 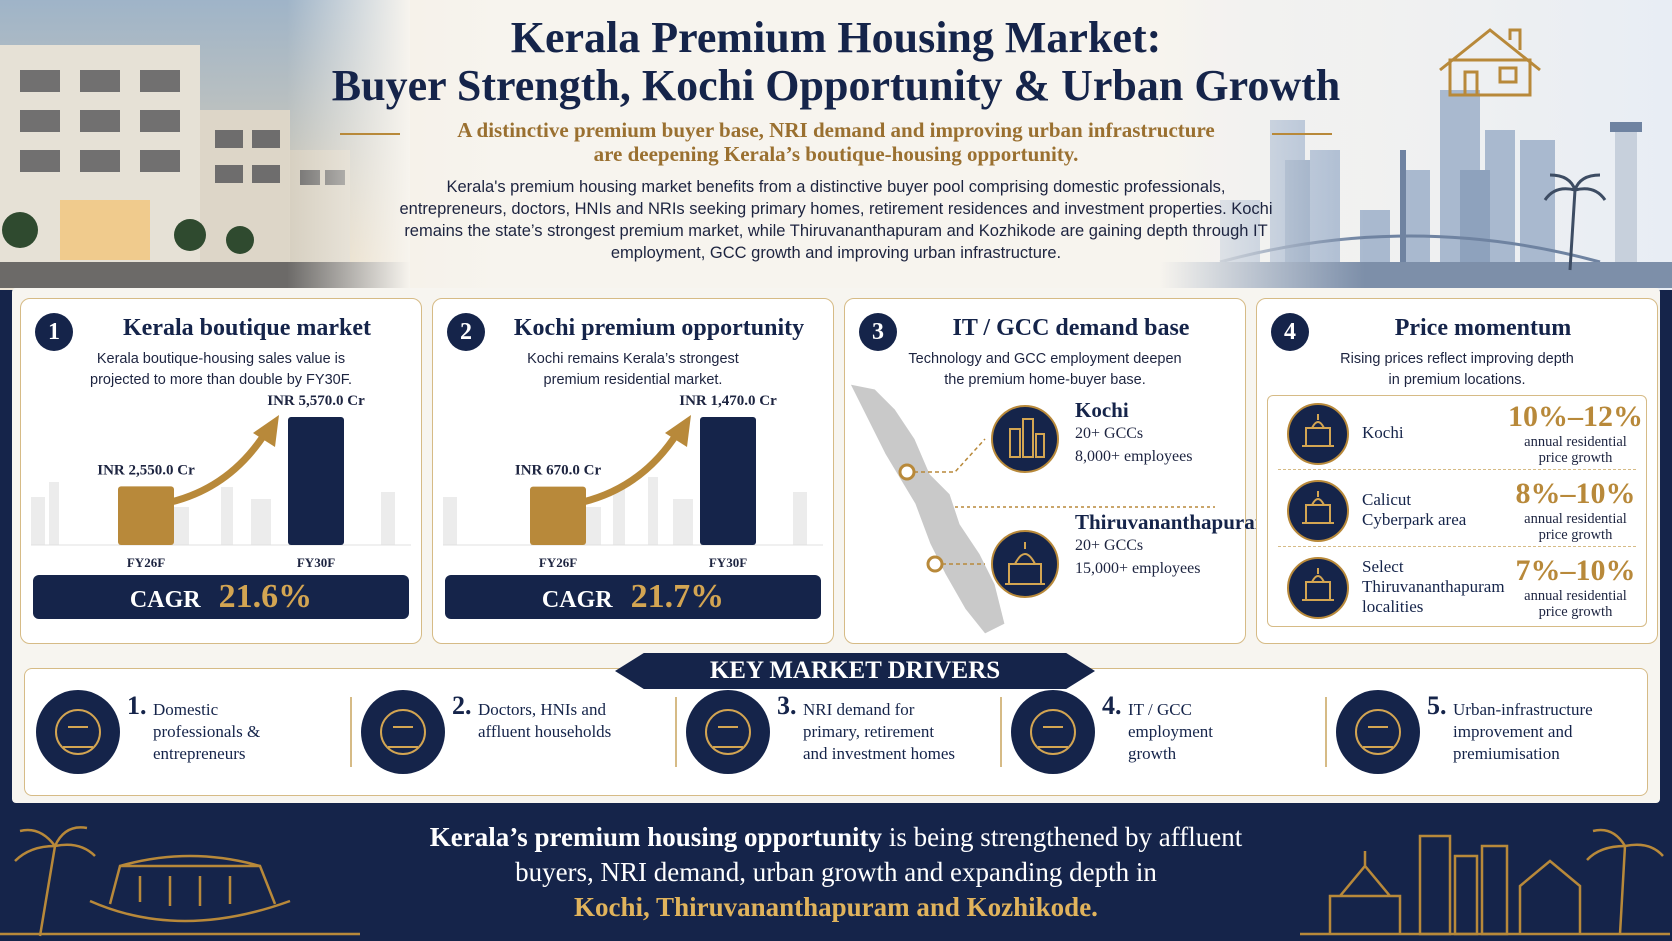 What do you see at coordinates (1383, 566) in the screenshot?
I see `text-line: Select` at bounding box center [1383, 566].